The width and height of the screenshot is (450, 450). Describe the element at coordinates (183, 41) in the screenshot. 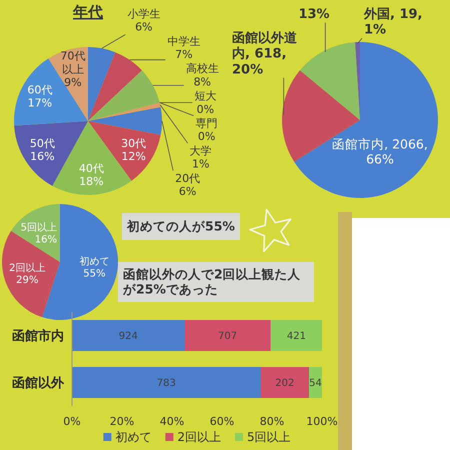

I see `slice-label: 中学生` at that location.